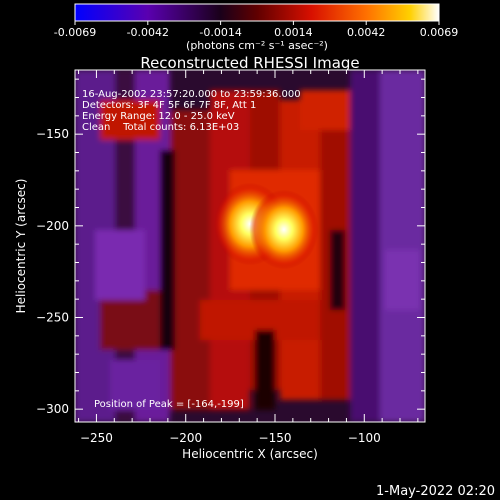 This screenshot has height=500, width=500. I want to click on y-tick-label: −250, so click(52, 318).